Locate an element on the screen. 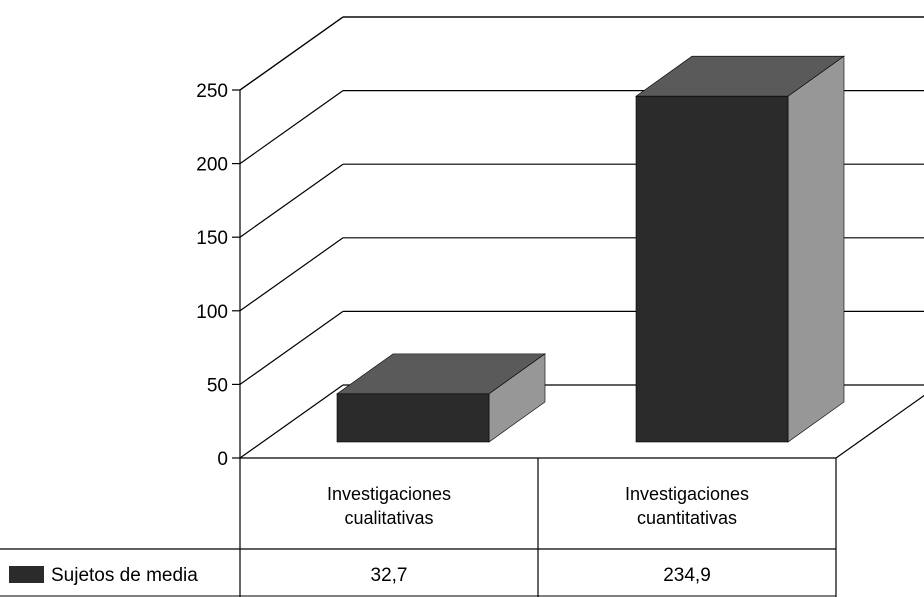 Image resolution: width=924 pixels, height=597 pixels. data-label: 32,7 is located at coordinates (389, 575).